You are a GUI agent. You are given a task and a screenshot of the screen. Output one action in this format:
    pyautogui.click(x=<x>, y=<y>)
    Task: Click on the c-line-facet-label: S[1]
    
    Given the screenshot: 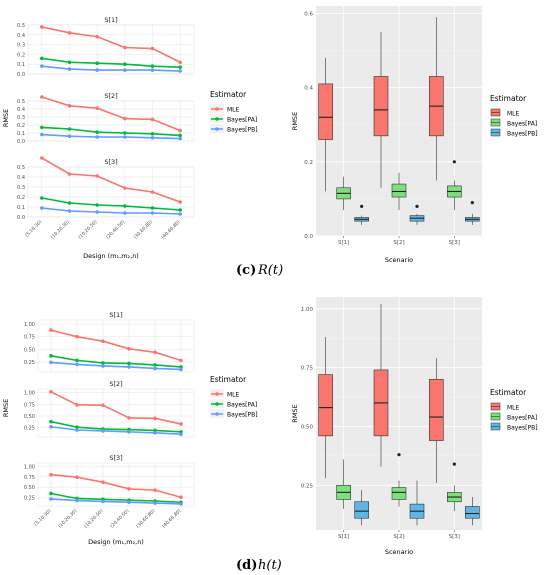 What is the action you would take?
    pyautogui.click(x=110, y=20)
    